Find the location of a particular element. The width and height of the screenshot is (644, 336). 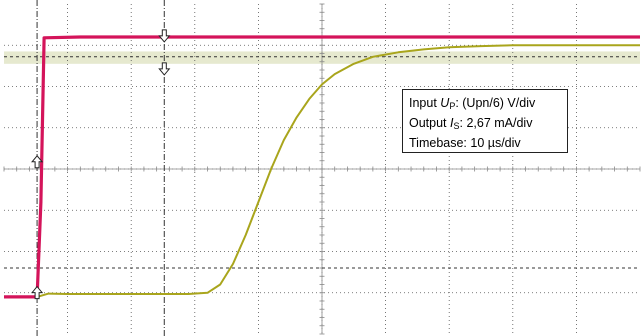

annotation-output-scale: Output IS: 2,67 mA/div is located at coordinates (485, 125).